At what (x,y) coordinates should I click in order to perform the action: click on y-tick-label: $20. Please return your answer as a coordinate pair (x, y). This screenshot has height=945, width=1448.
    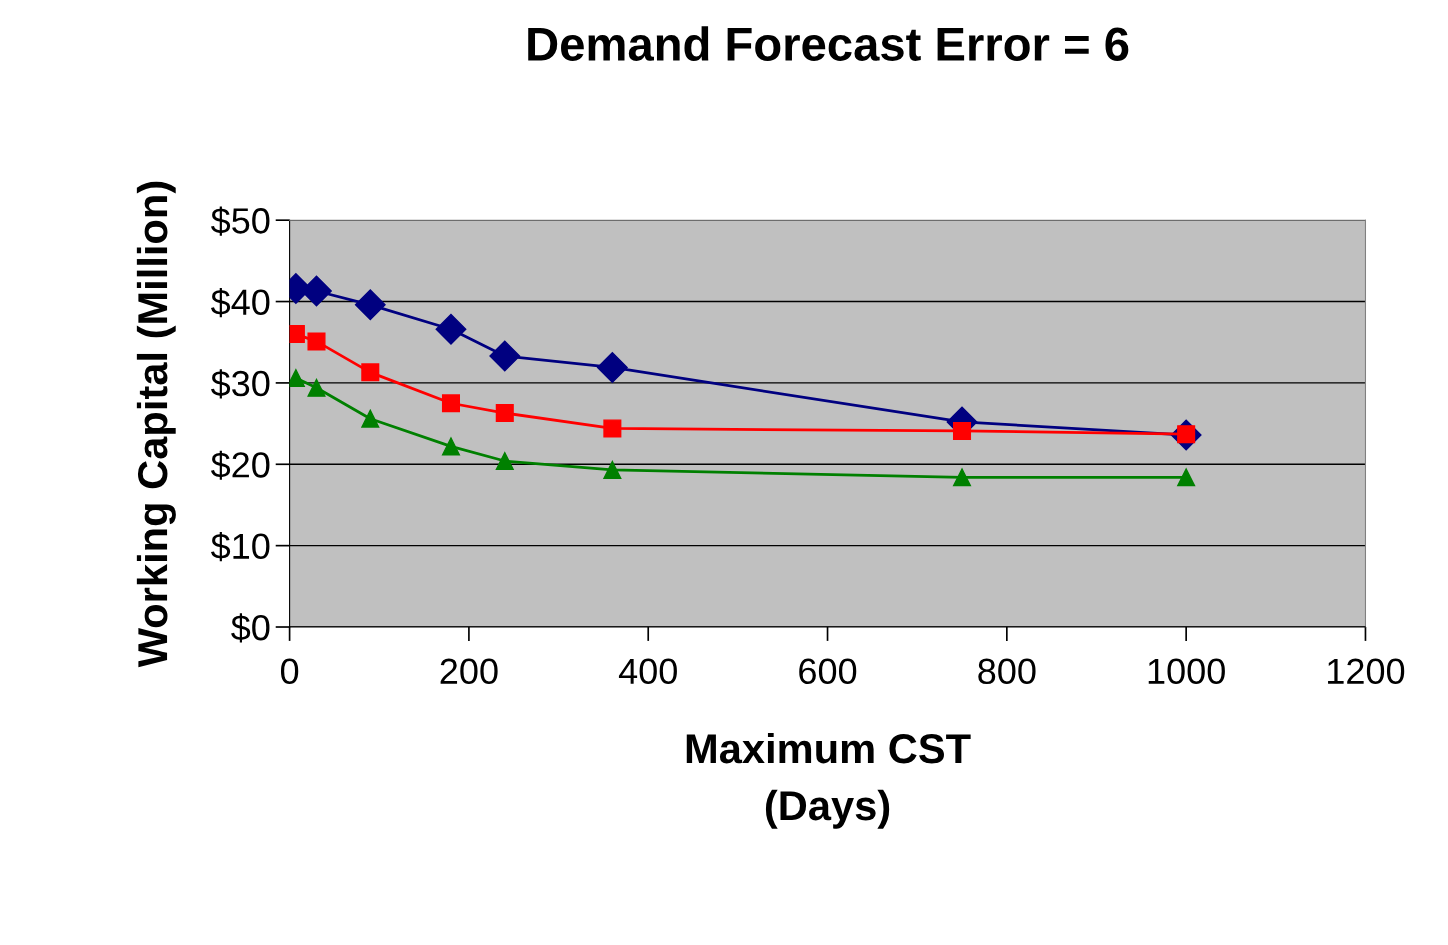
    Looking at the image, I should click on (240, 465).